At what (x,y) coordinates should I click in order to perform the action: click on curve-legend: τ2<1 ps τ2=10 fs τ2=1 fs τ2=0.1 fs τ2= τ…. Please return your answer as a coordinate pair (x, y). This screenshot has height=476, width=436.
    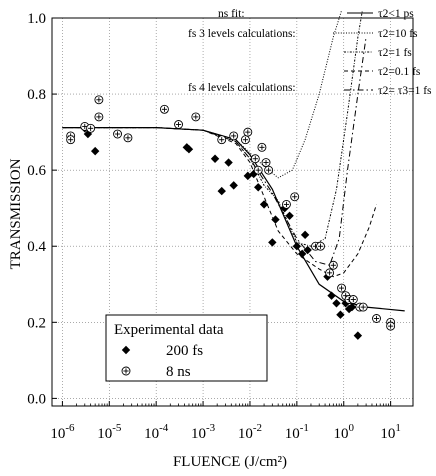
    Looking at the image, I should click on (382, 52).